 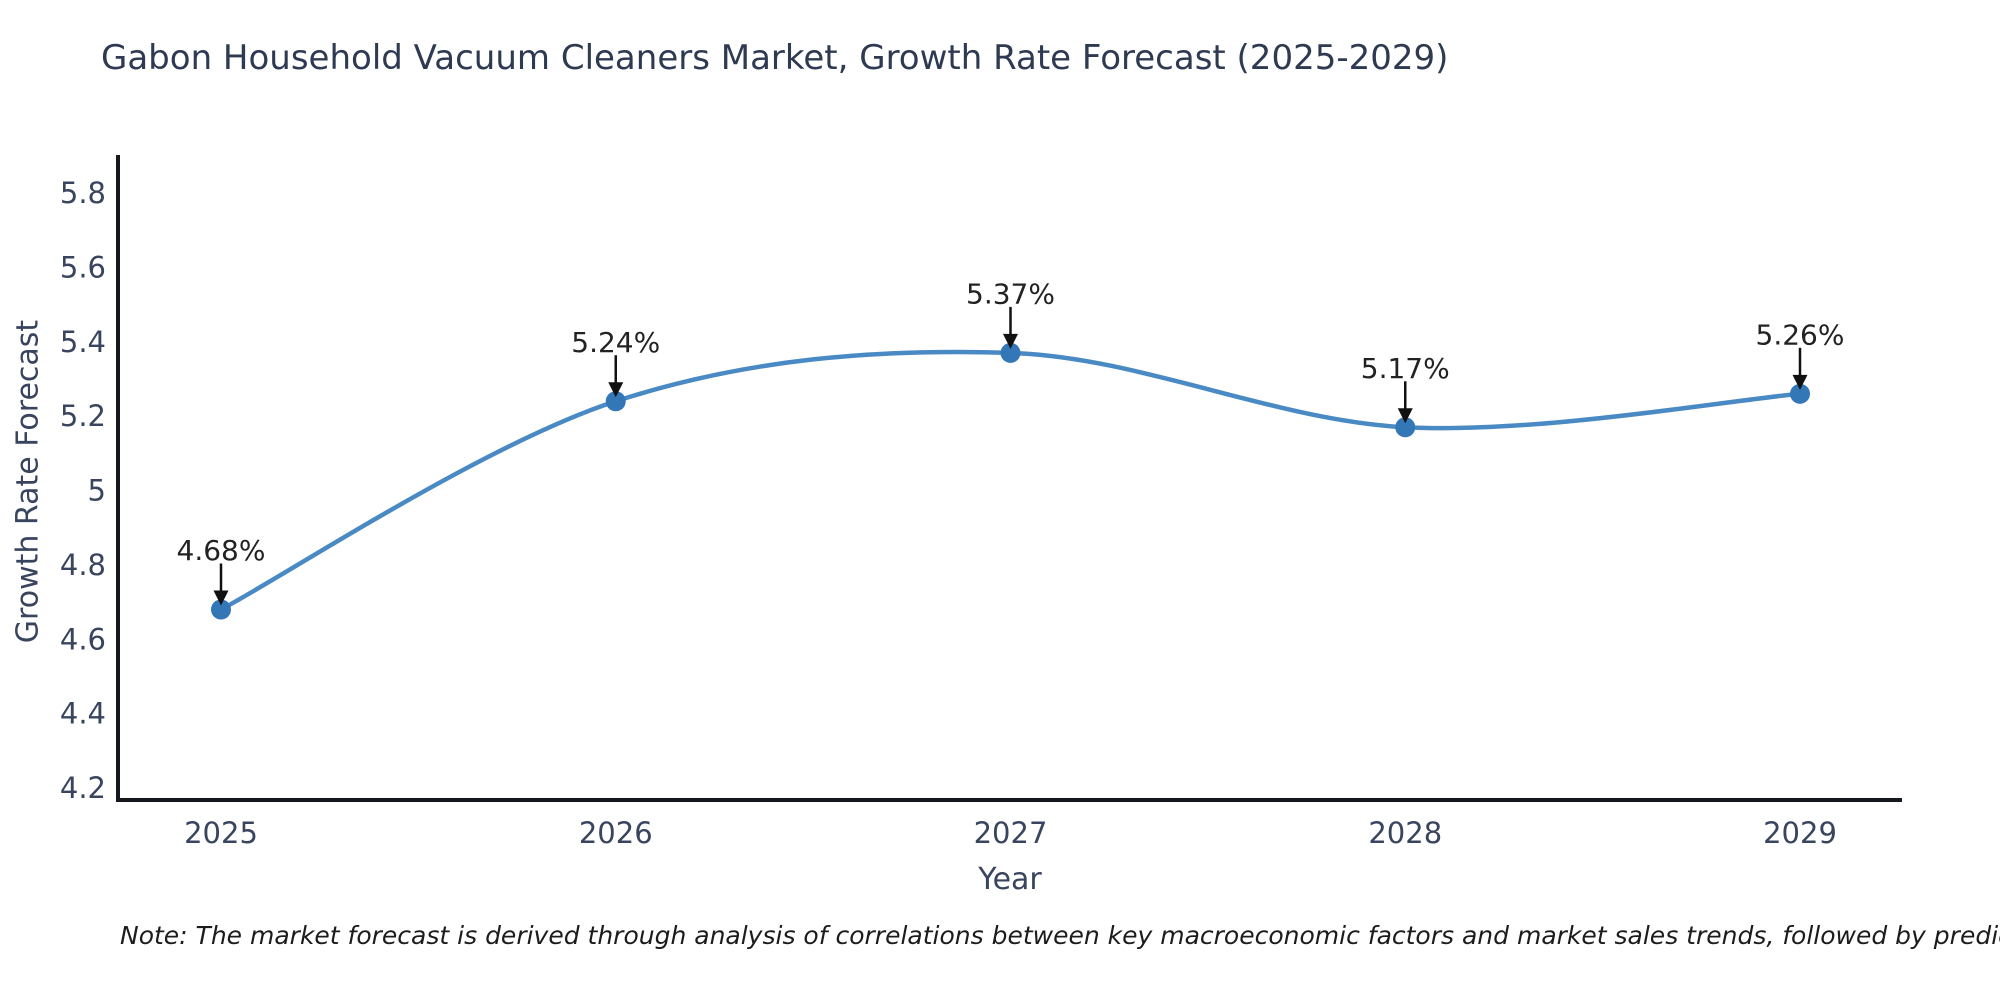 What do you see at coordinates (83, 714) in the screenshot?
I see `y-tick-label: 4.4` at bounding box center [83, 714].